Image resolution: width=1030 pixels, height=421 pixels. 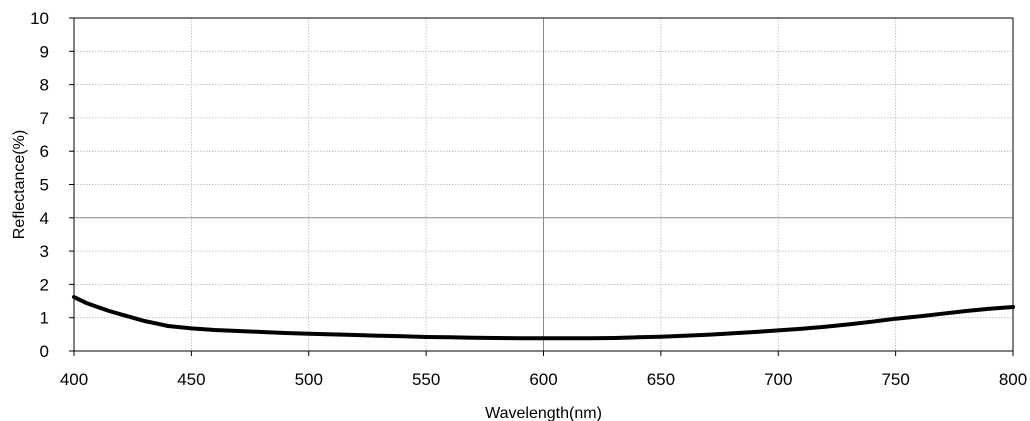 What do you see at coordinates (44, 185) in the screenshot?
I see `y-tick-label: 5` at bounding box center [44, 185].